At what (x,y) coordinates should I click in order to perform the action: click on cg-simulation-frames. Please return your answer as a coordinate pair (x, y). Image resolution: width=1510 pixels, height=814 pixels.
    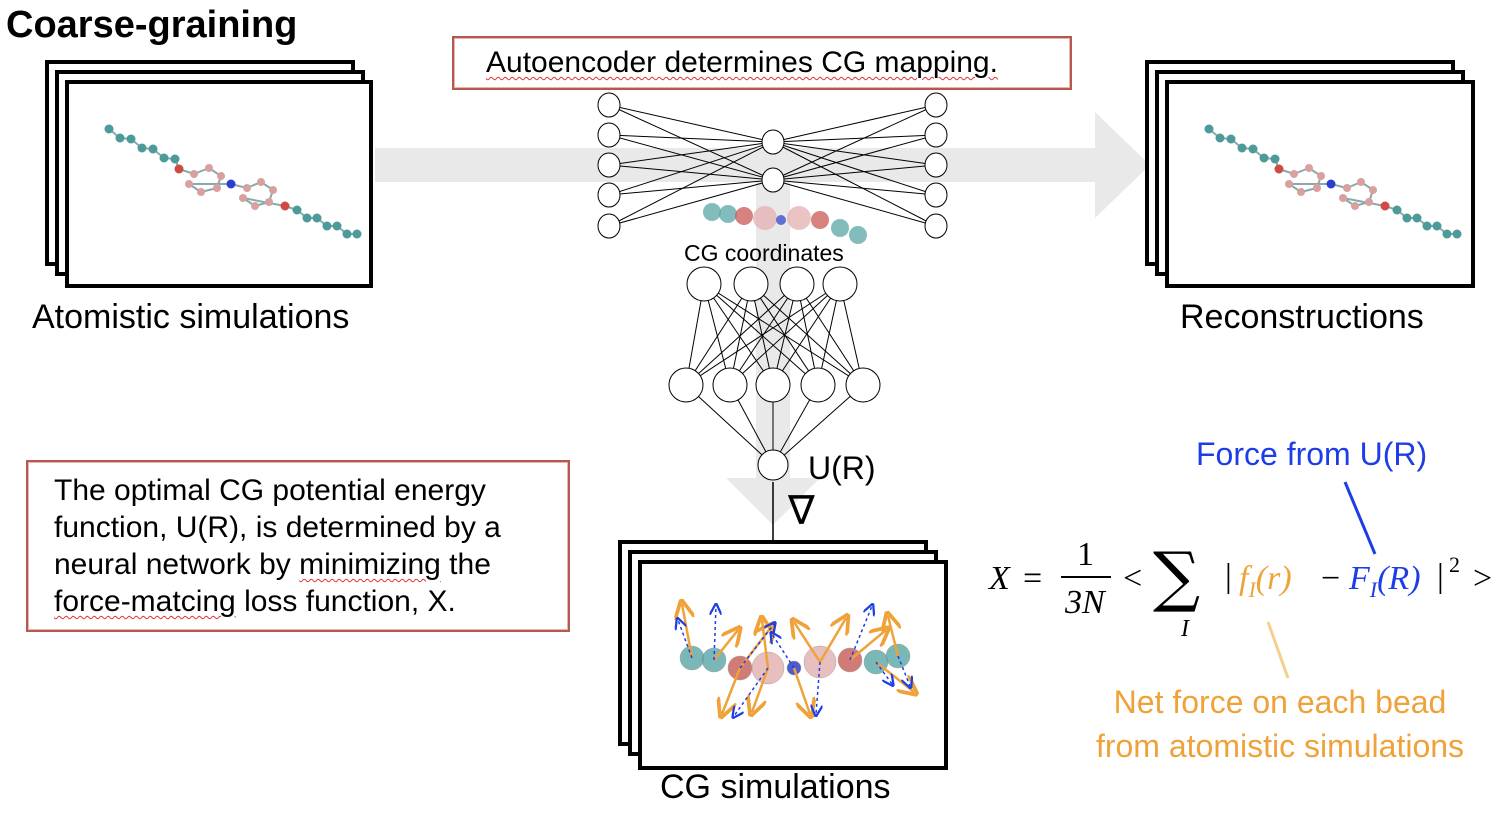
    Looking at the image, I should click on (785, 655).